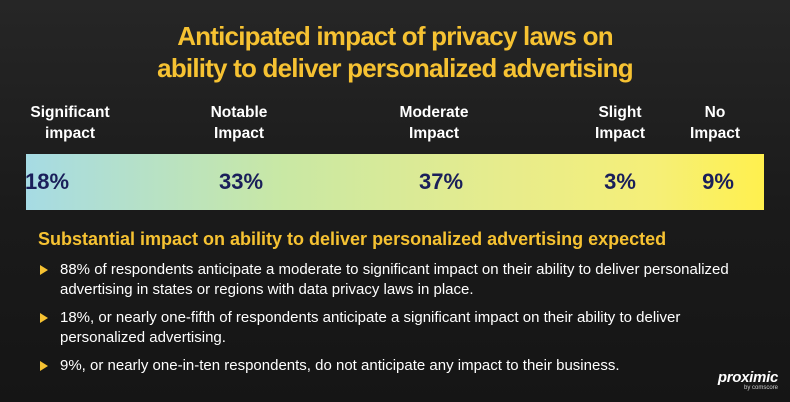 This screenshot has width=790, height=402. Describe the element at coordinates (70, 123) in the screenshot. I see `category-label: Significant impact` at that location.